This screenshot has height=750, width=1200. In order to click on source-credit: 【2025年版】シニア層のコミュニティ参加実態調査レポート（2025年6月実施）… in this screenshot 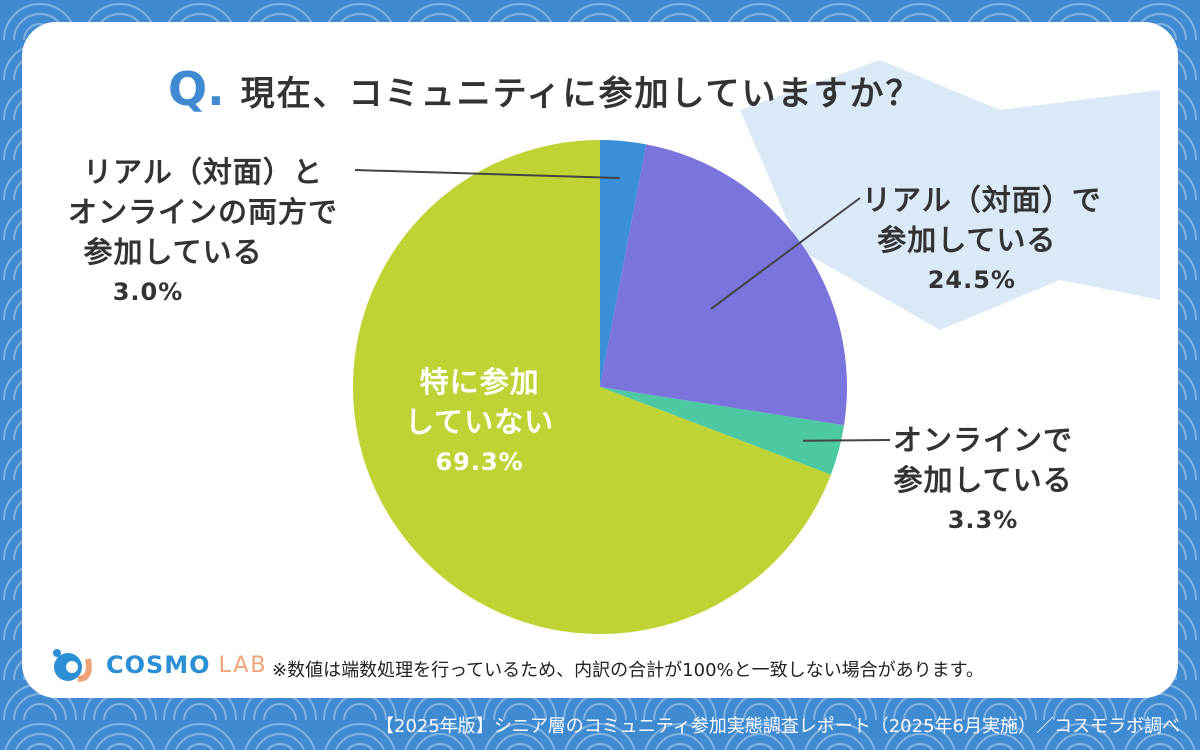, I will do `click(778, 726)`.